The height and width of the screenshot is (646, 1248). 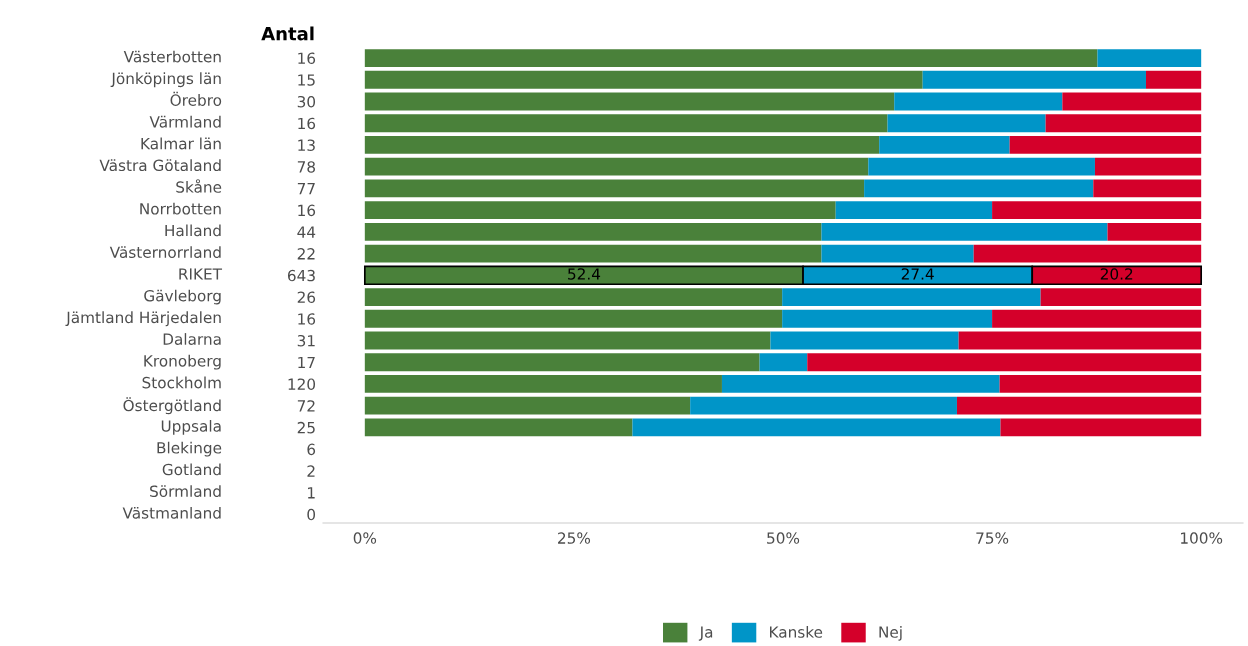 What do you see at coordinates (192, 339) in the screenshot?
I see `y-tick-label: Dalarna` at bounding box center [192, 339].